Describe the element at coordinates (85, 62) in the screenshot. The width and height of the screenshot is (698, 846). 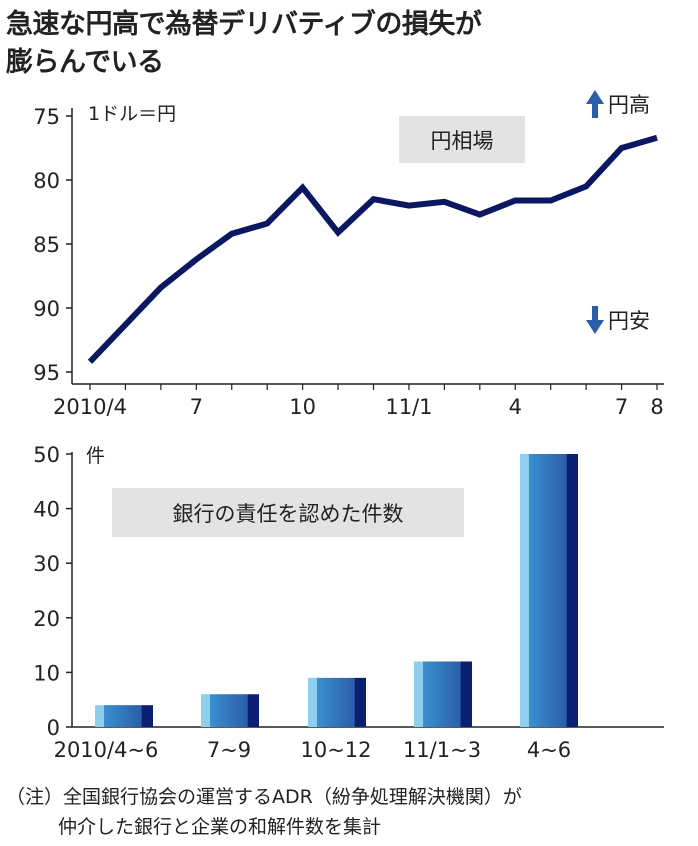
I see `chart-title-line2: 膨らんでいる` at that location.